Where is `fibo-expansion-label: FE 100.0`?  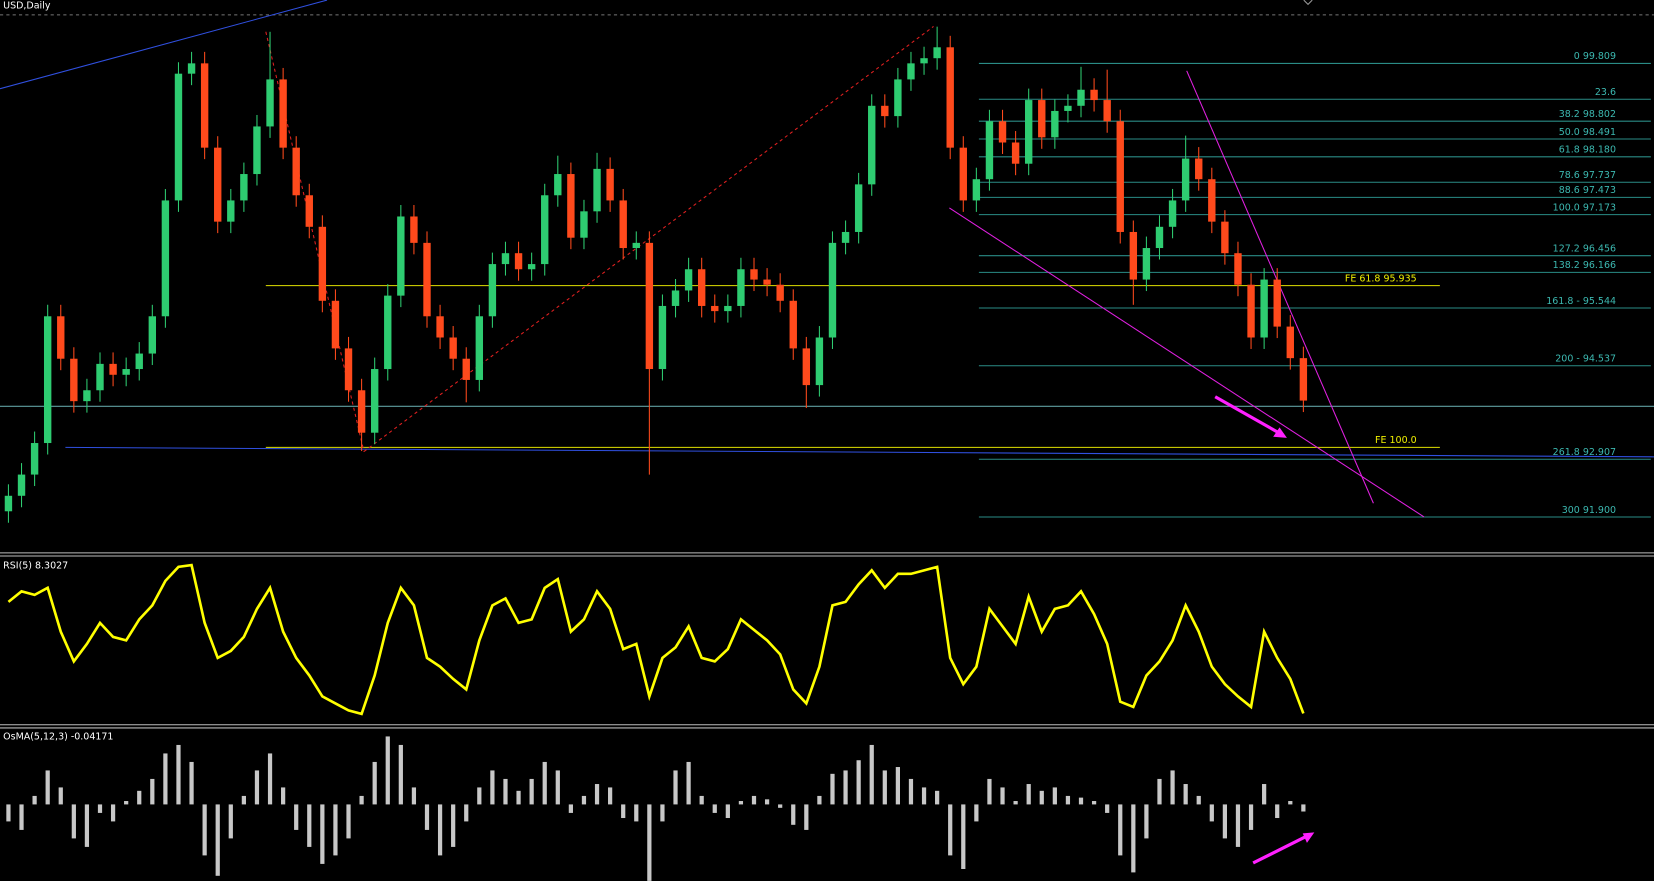
fibo-expansion-label: FE 100.0 is located at coordinates (1396, 440).